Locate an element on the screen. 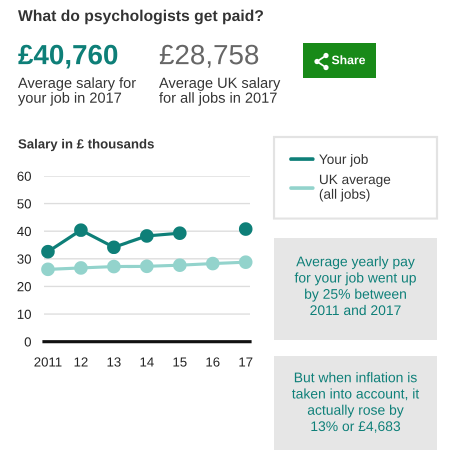 The image size is (449, 468). y-tick-label: 60 is located at coordinates (24, 176).